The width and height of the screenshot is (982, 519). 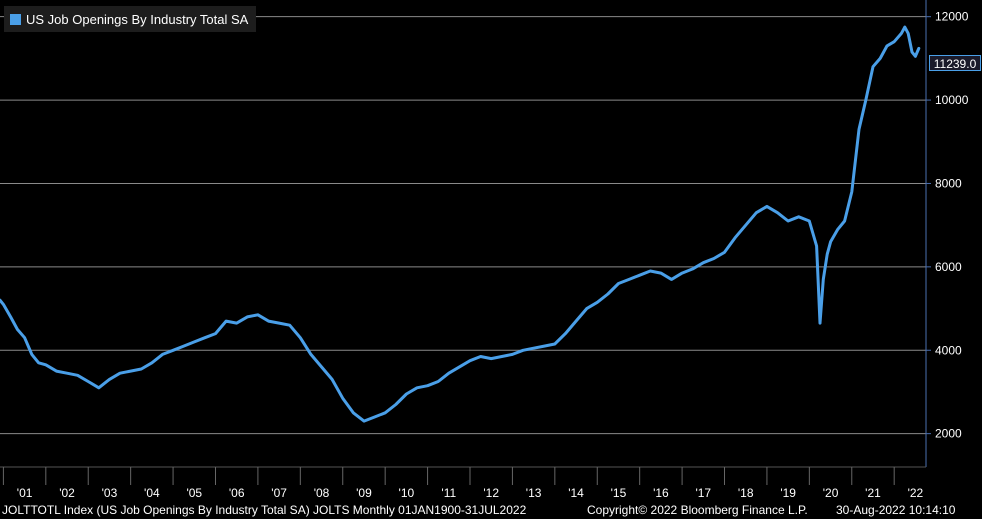 I want to click on x-tick-label: '14, so click(x=576, y=493).